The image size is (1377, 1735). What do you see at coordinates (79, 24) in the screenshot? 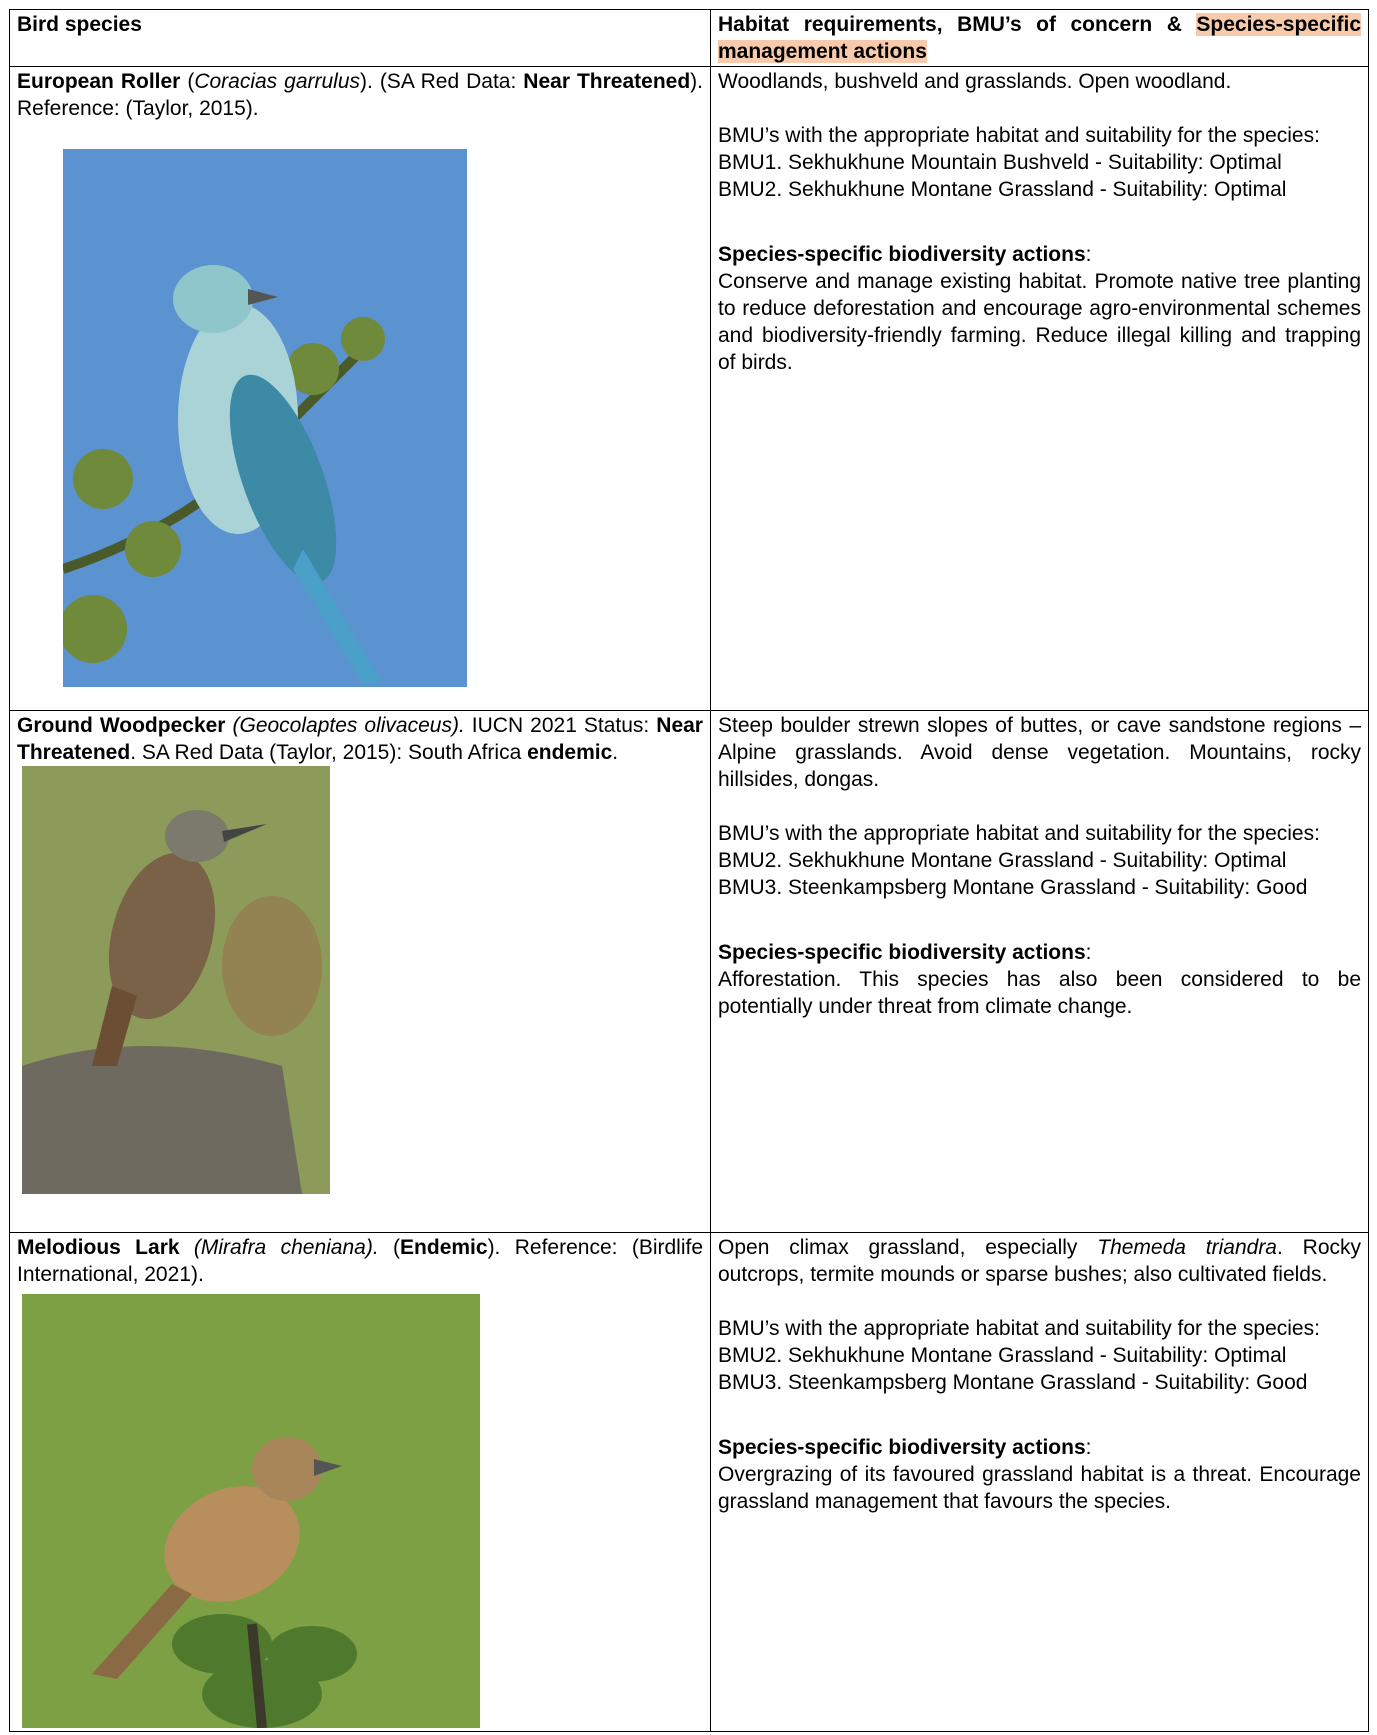
I see `header-text: Bird species` at bounding box center [79, 24].